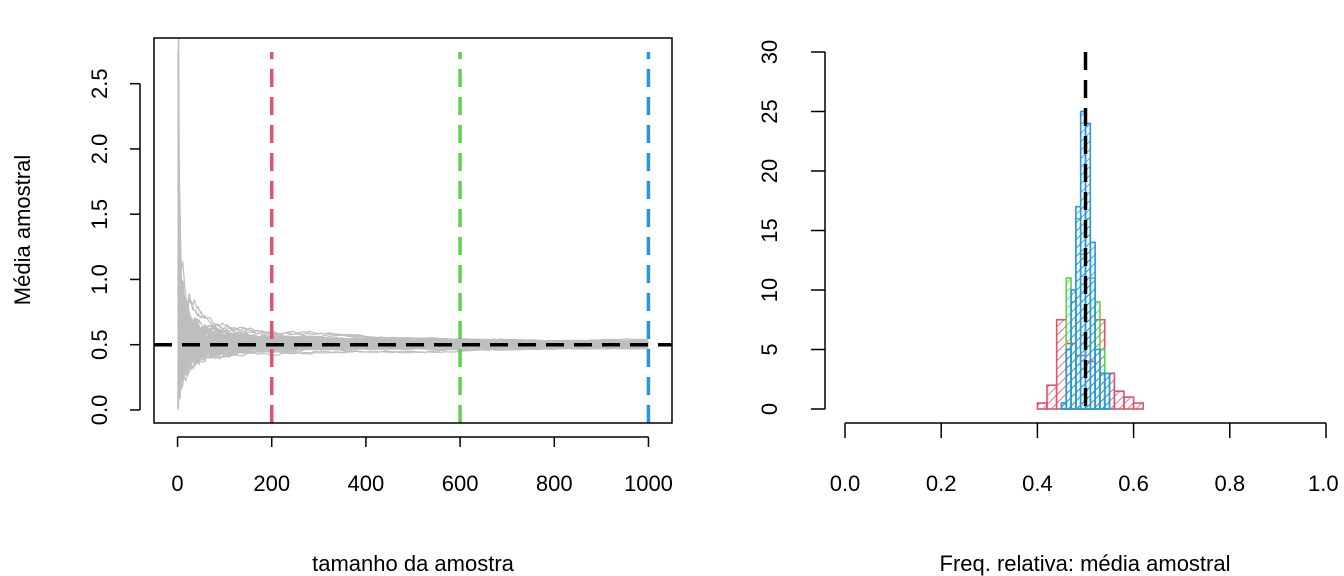  What do you see at coordinates (769, 230) in the screenshot?
I see `y-tick-label: 15` at bounding box center [769, 230].